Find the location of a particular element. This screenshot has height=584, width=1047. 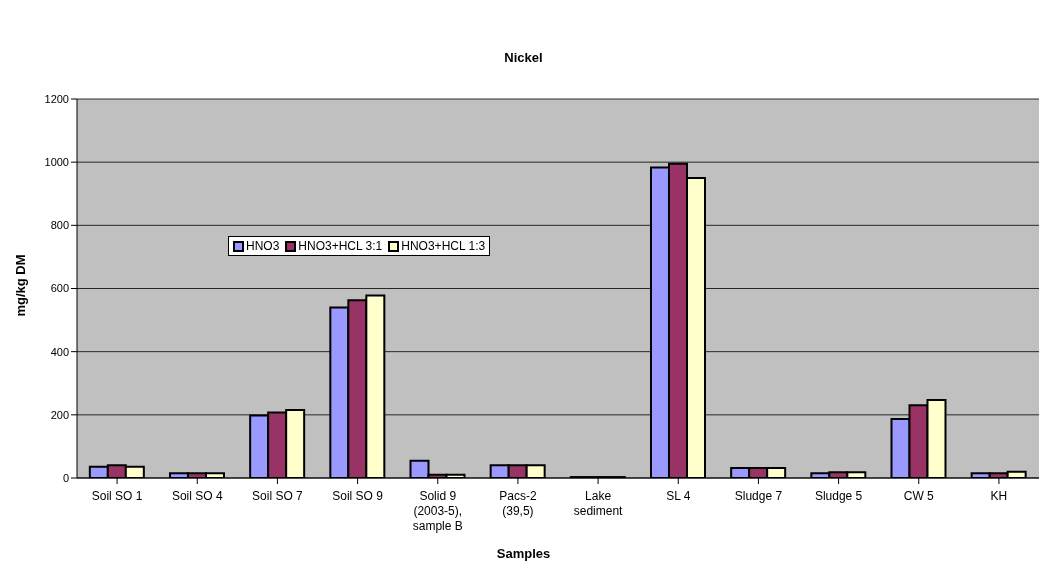

x-tick-label: CW 5 is located at coordinates (919, 496).